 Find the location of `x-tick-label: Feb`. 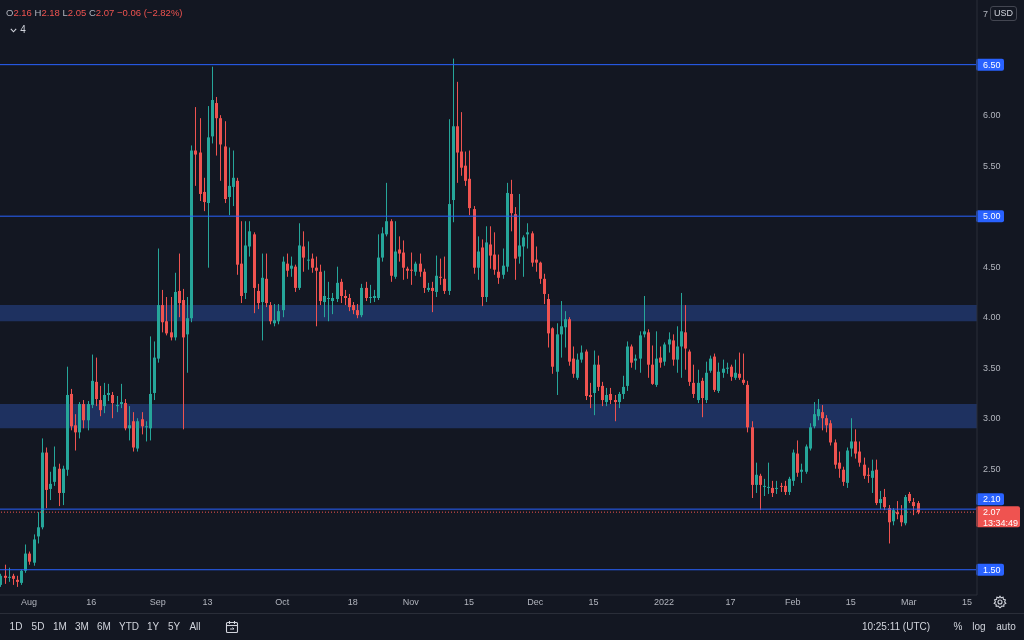

x-tick-label: Feb is located at coordinates (792, 602).